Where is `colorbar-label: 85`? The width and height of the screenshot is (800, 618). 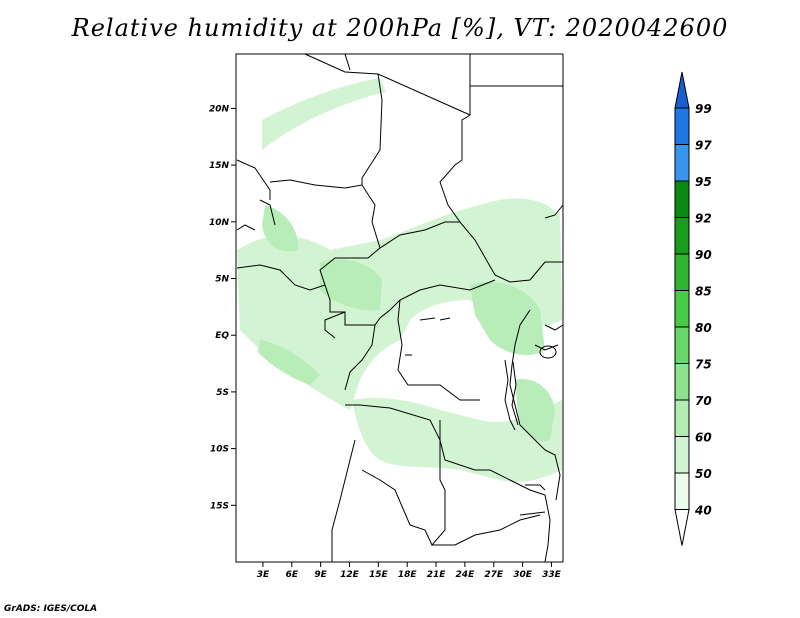 colorbar-label: 85 is located at coordinates (703, 292).